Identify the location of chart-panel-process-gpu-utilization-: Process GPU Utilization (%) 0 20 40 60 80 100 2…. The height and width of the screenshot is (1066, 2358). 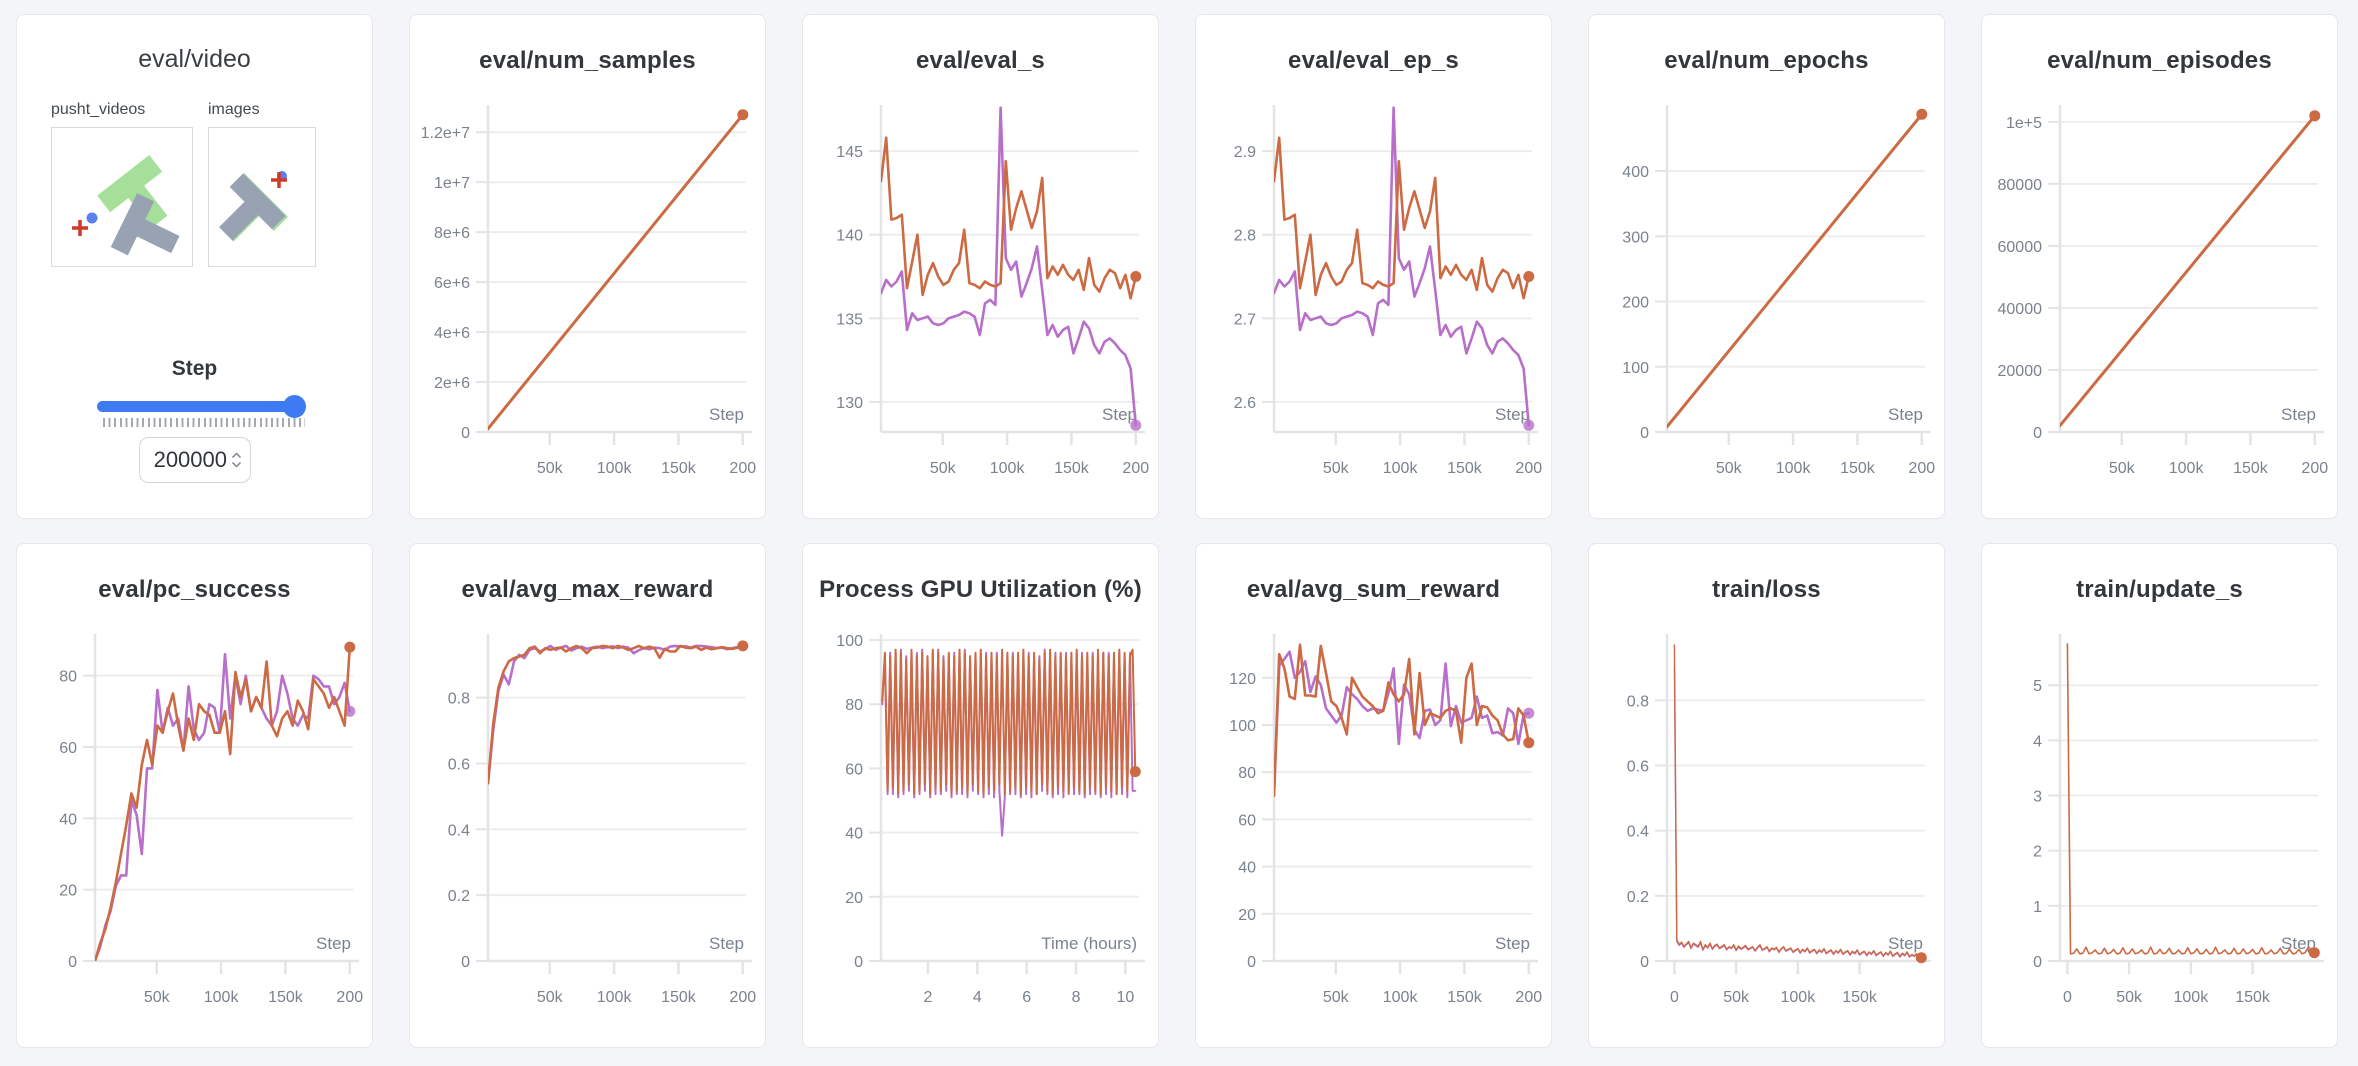
(980, 795).